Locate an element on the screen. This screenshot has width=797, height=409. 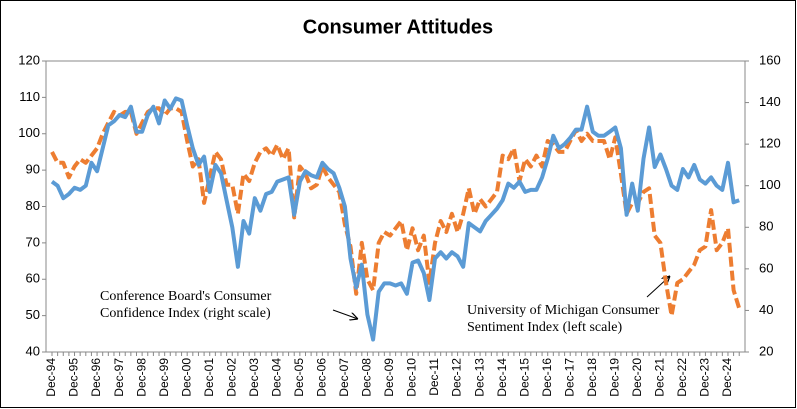
x-tick-label: Dec-15 is located at coordinates (524, 377).